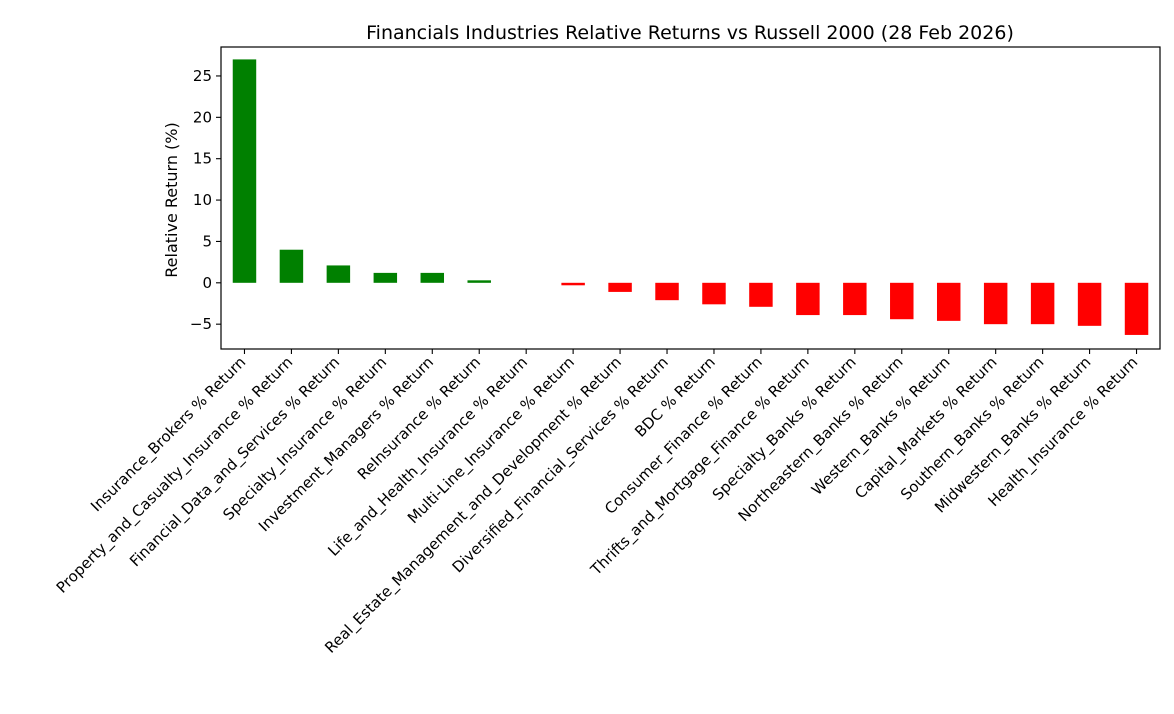 The height and width of the screenshot is (714, 1174). I want to click on x-tick-label: Diversified_Financial_Services % Return, so click(561, 465).